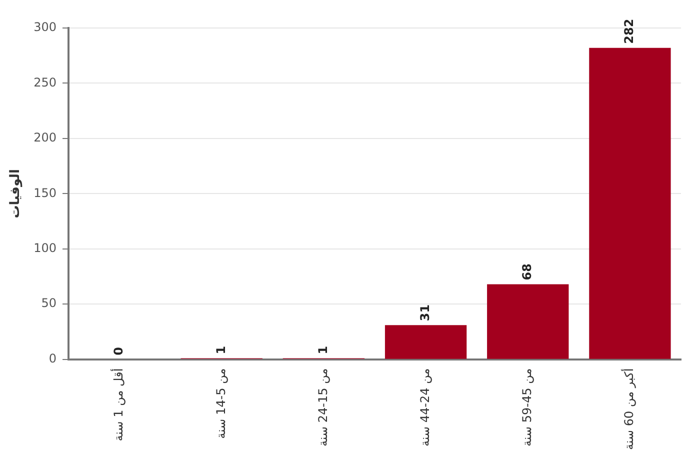 This screenshot has height=457, width=683. What do you see at coordinates (45, 82) in the screenshot?
I see `y-tick-label: 250` at bounding box center [45, 82].